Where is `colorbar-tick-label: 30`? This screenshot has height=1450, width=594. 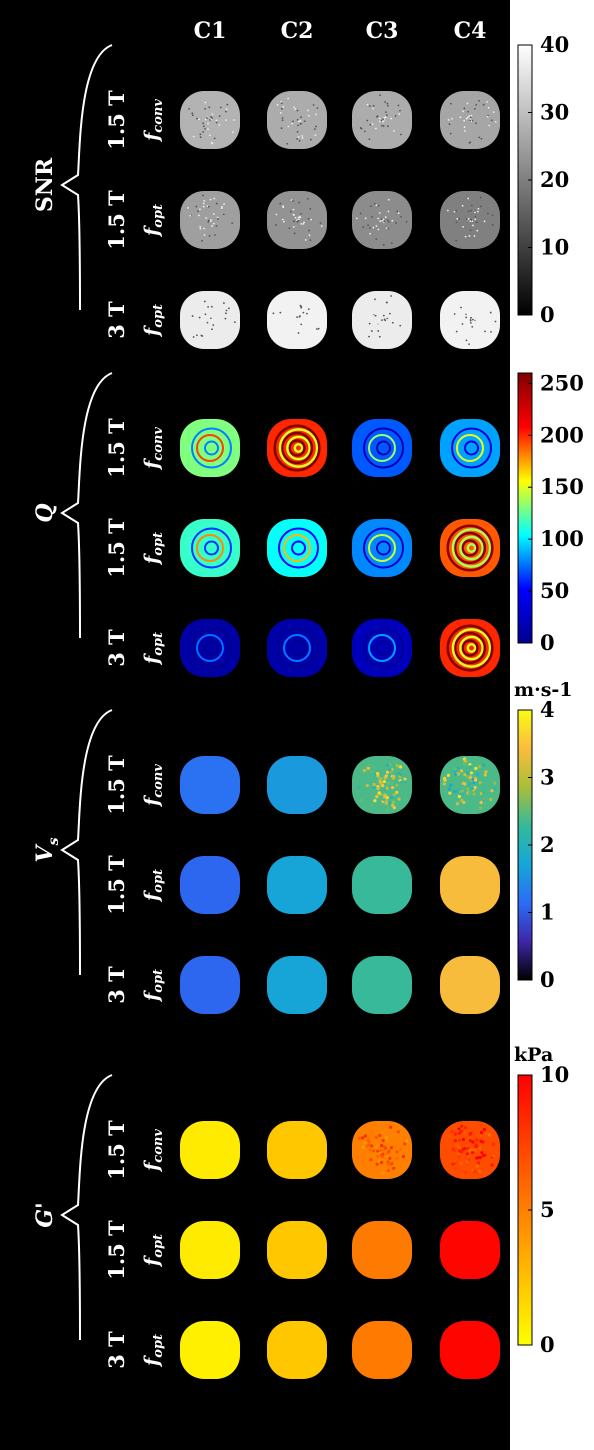 colorbar-tick-label: 30 is located at coordinates (554, 112).